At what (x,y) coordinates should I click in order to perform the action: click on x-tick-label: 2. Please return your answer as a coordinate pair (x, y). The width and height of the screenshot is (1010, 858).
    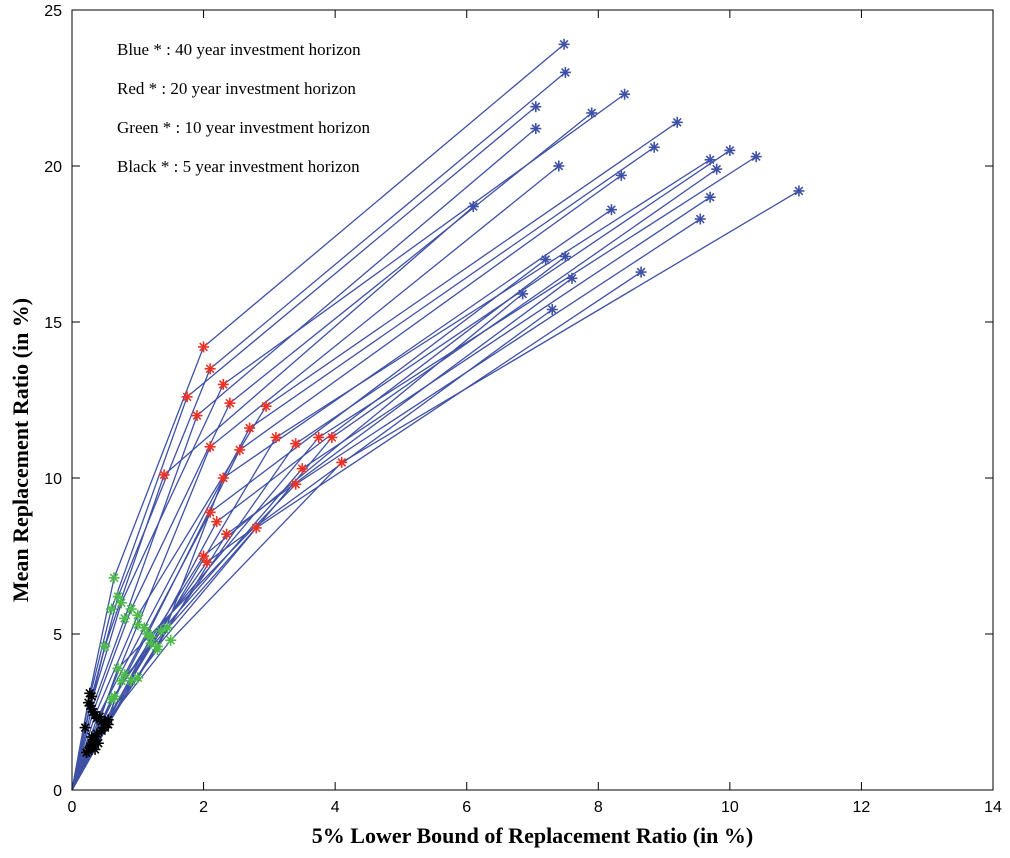
    Looking at the image, I should click on (203, 807).